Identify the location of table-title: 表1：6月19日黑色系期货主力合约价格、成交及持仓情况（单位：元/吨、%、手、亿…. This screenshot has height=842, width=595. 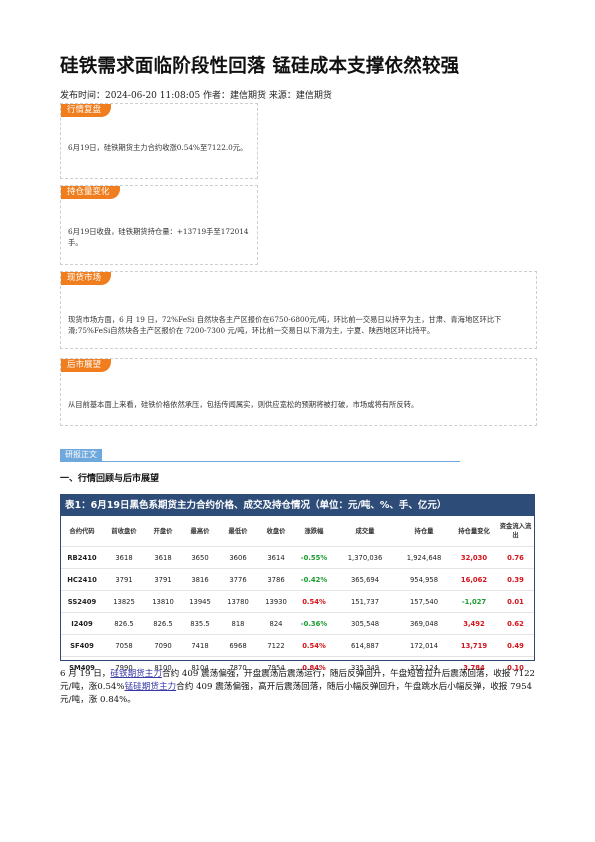
(297, 505).